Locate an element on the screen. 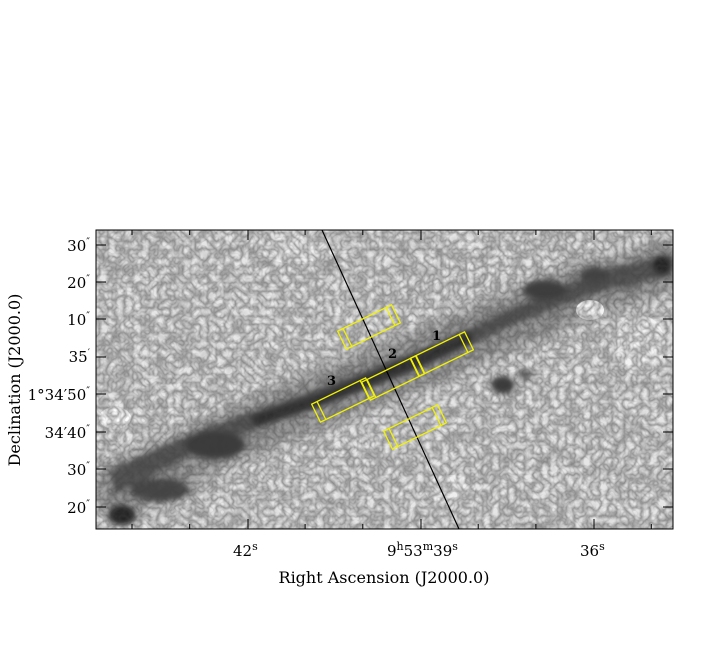  x-tick-label: 36s is located at coordinates (592, 550).